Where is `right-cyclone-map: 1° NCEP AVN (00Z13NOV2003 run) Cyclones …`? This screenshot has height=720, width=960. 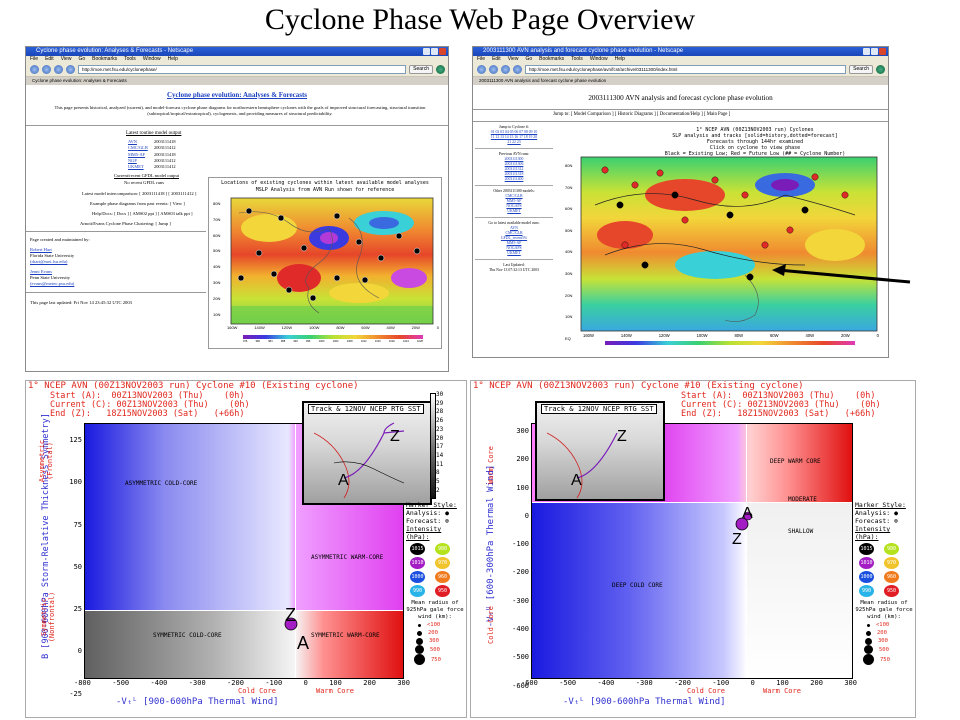 right-cyclone-map: 1° NCEP AVN (00Z13NOV2003 run) Cyclones … is located at coordinates (723, 238).